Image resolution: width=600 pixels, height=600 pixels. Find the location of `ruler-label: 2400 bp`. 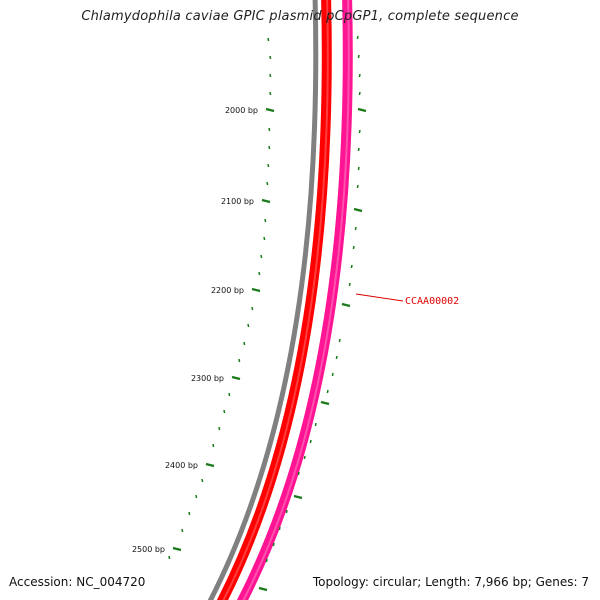

ruler-label: 2400 bp is located at coordinates (181, 465).